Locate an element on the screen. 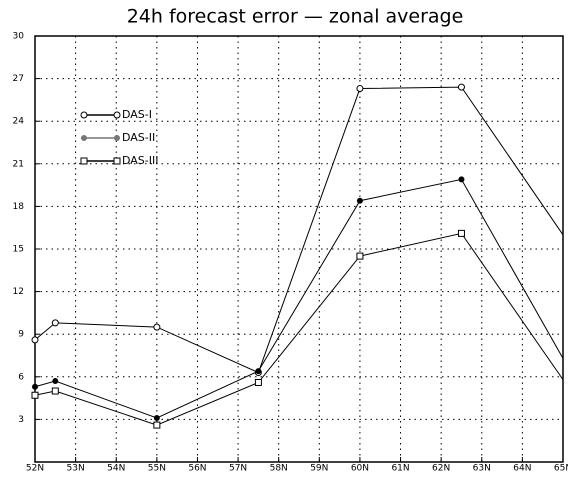 This screenshot has width=568, height=478. x-tick-label: 53N is located at coordinates (76, 469).